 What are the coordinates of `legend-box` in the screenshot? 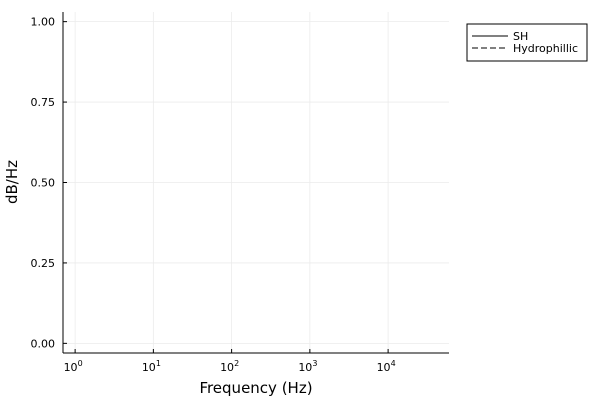 It's located at (527, 42).